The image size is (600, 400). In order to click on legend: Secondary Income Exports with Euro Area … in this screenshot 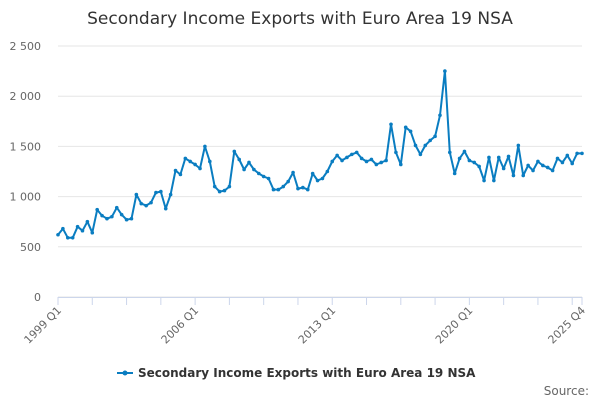, I will do `click(296, 373)`.